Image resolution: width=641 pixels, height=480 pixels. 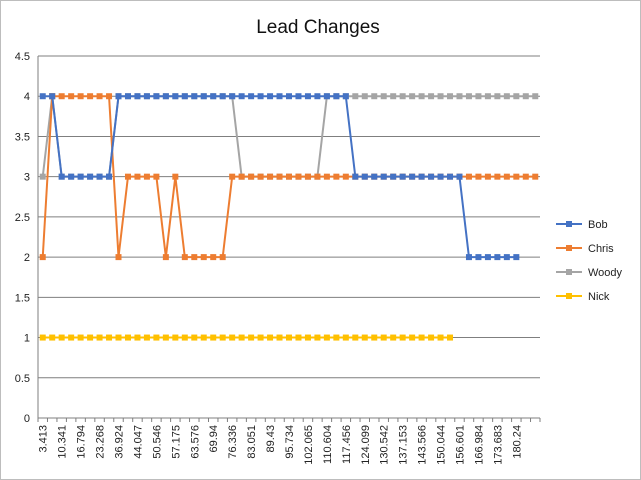 I want to click on x-tick-label: 57.175, so click(x=176, y=442).